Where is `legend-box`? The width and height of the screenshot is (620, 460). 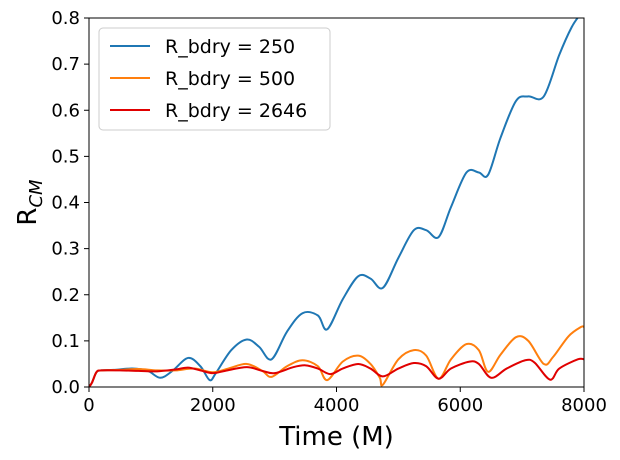 legend-box is located at coordinates (214, 79).